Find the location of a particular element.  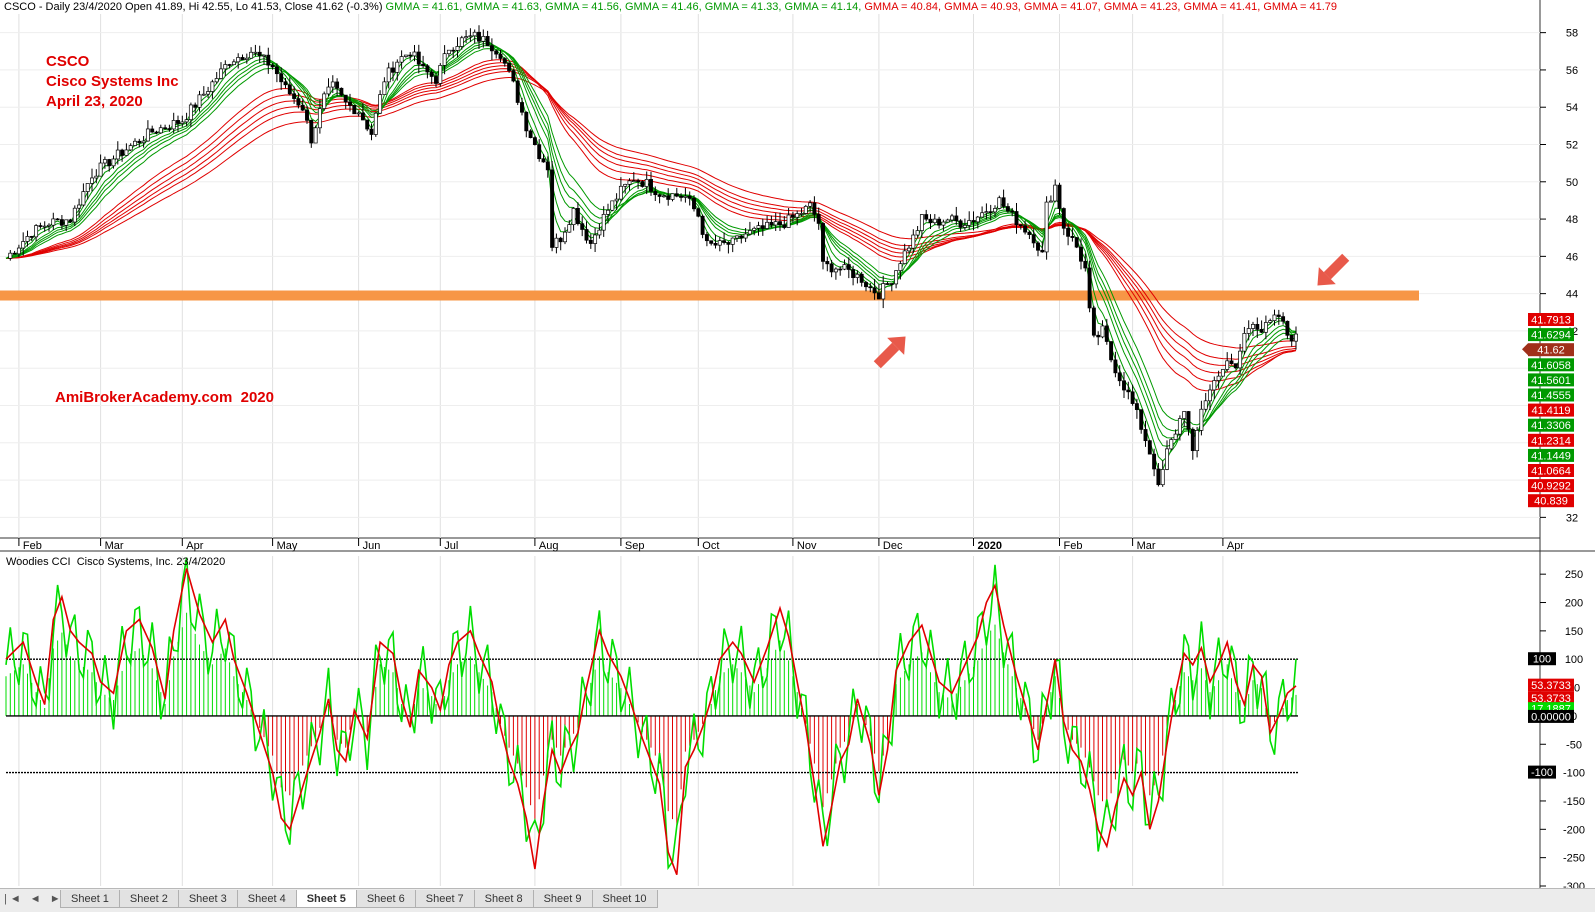

sheet-tab: Sheet 4 is located at coordinates (266, 899).